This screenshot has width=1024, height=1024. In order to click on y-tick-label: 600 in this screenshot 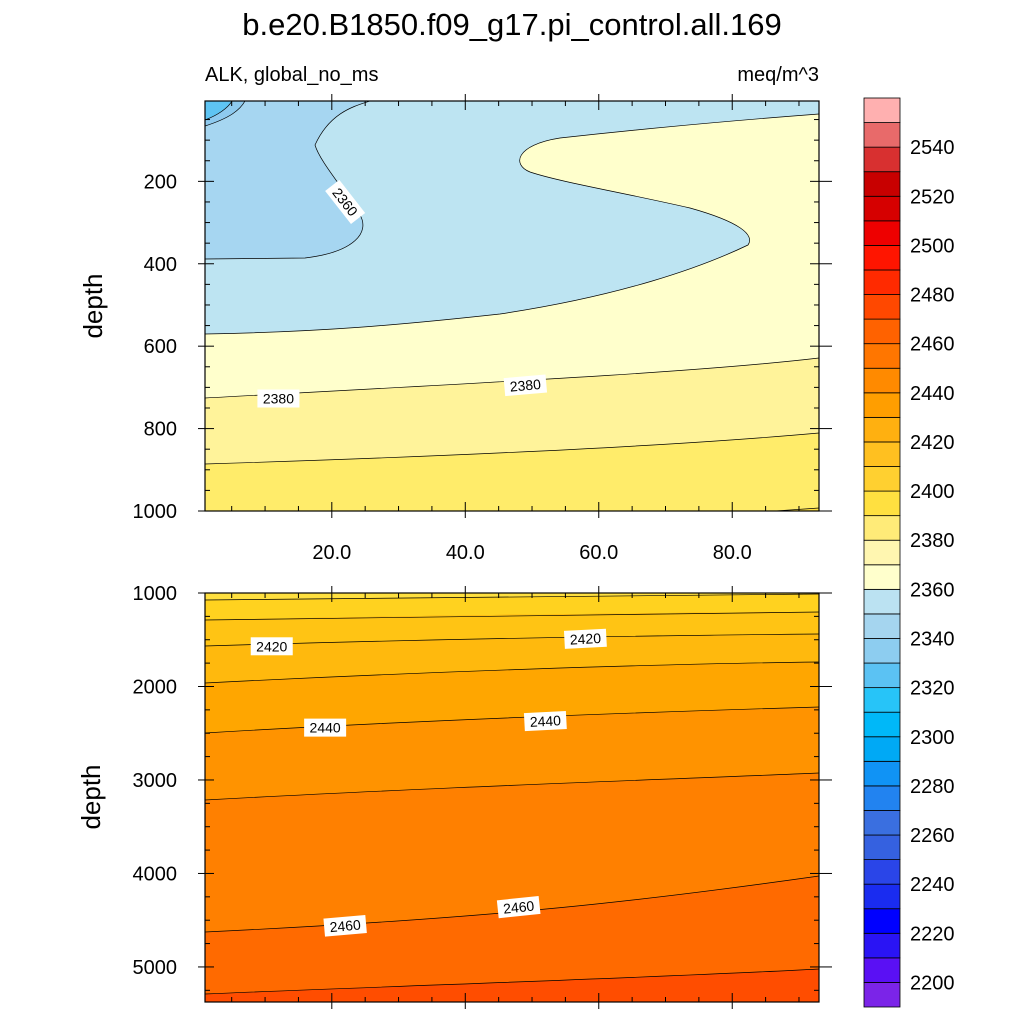, I will do `click(160, 347)`.